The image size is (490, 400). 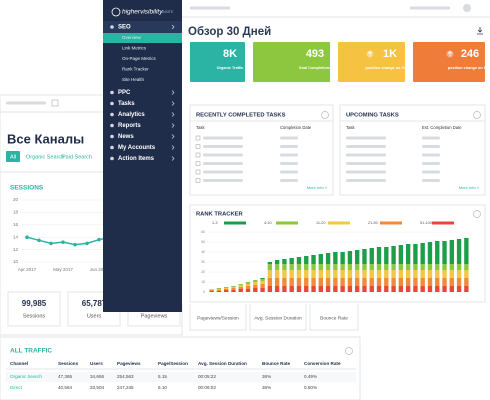 I want to click on submenu-item: Rank Tracker, so click(x=135, y=69).